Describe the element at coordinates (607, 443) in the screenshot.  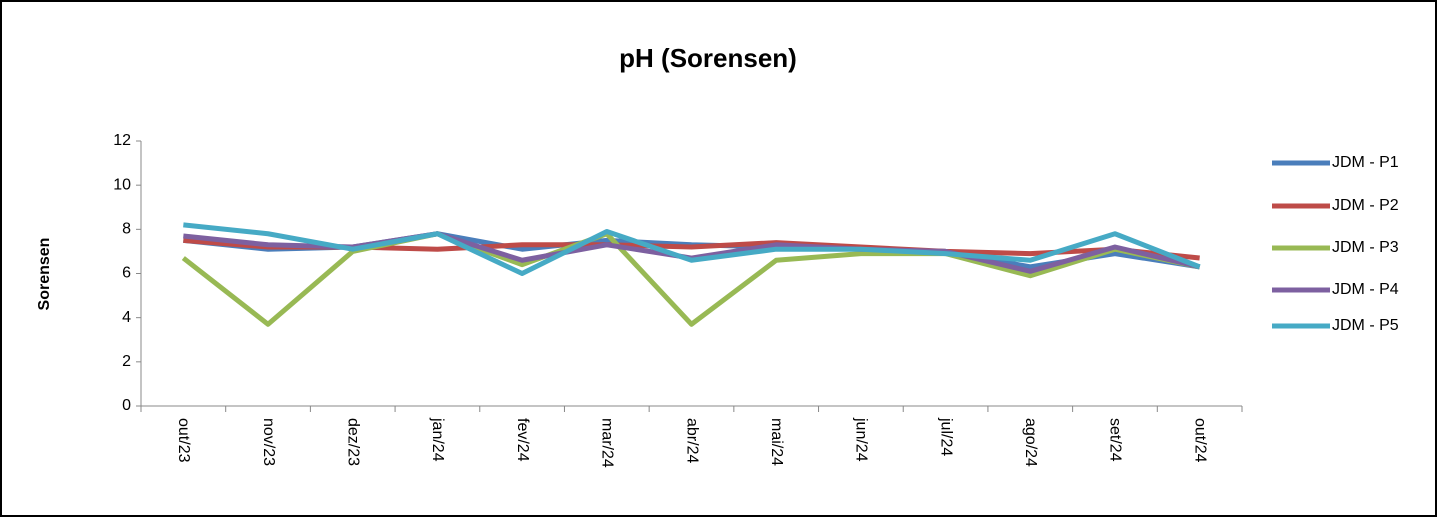
I see `x-tick-label: mar/24` at that location.